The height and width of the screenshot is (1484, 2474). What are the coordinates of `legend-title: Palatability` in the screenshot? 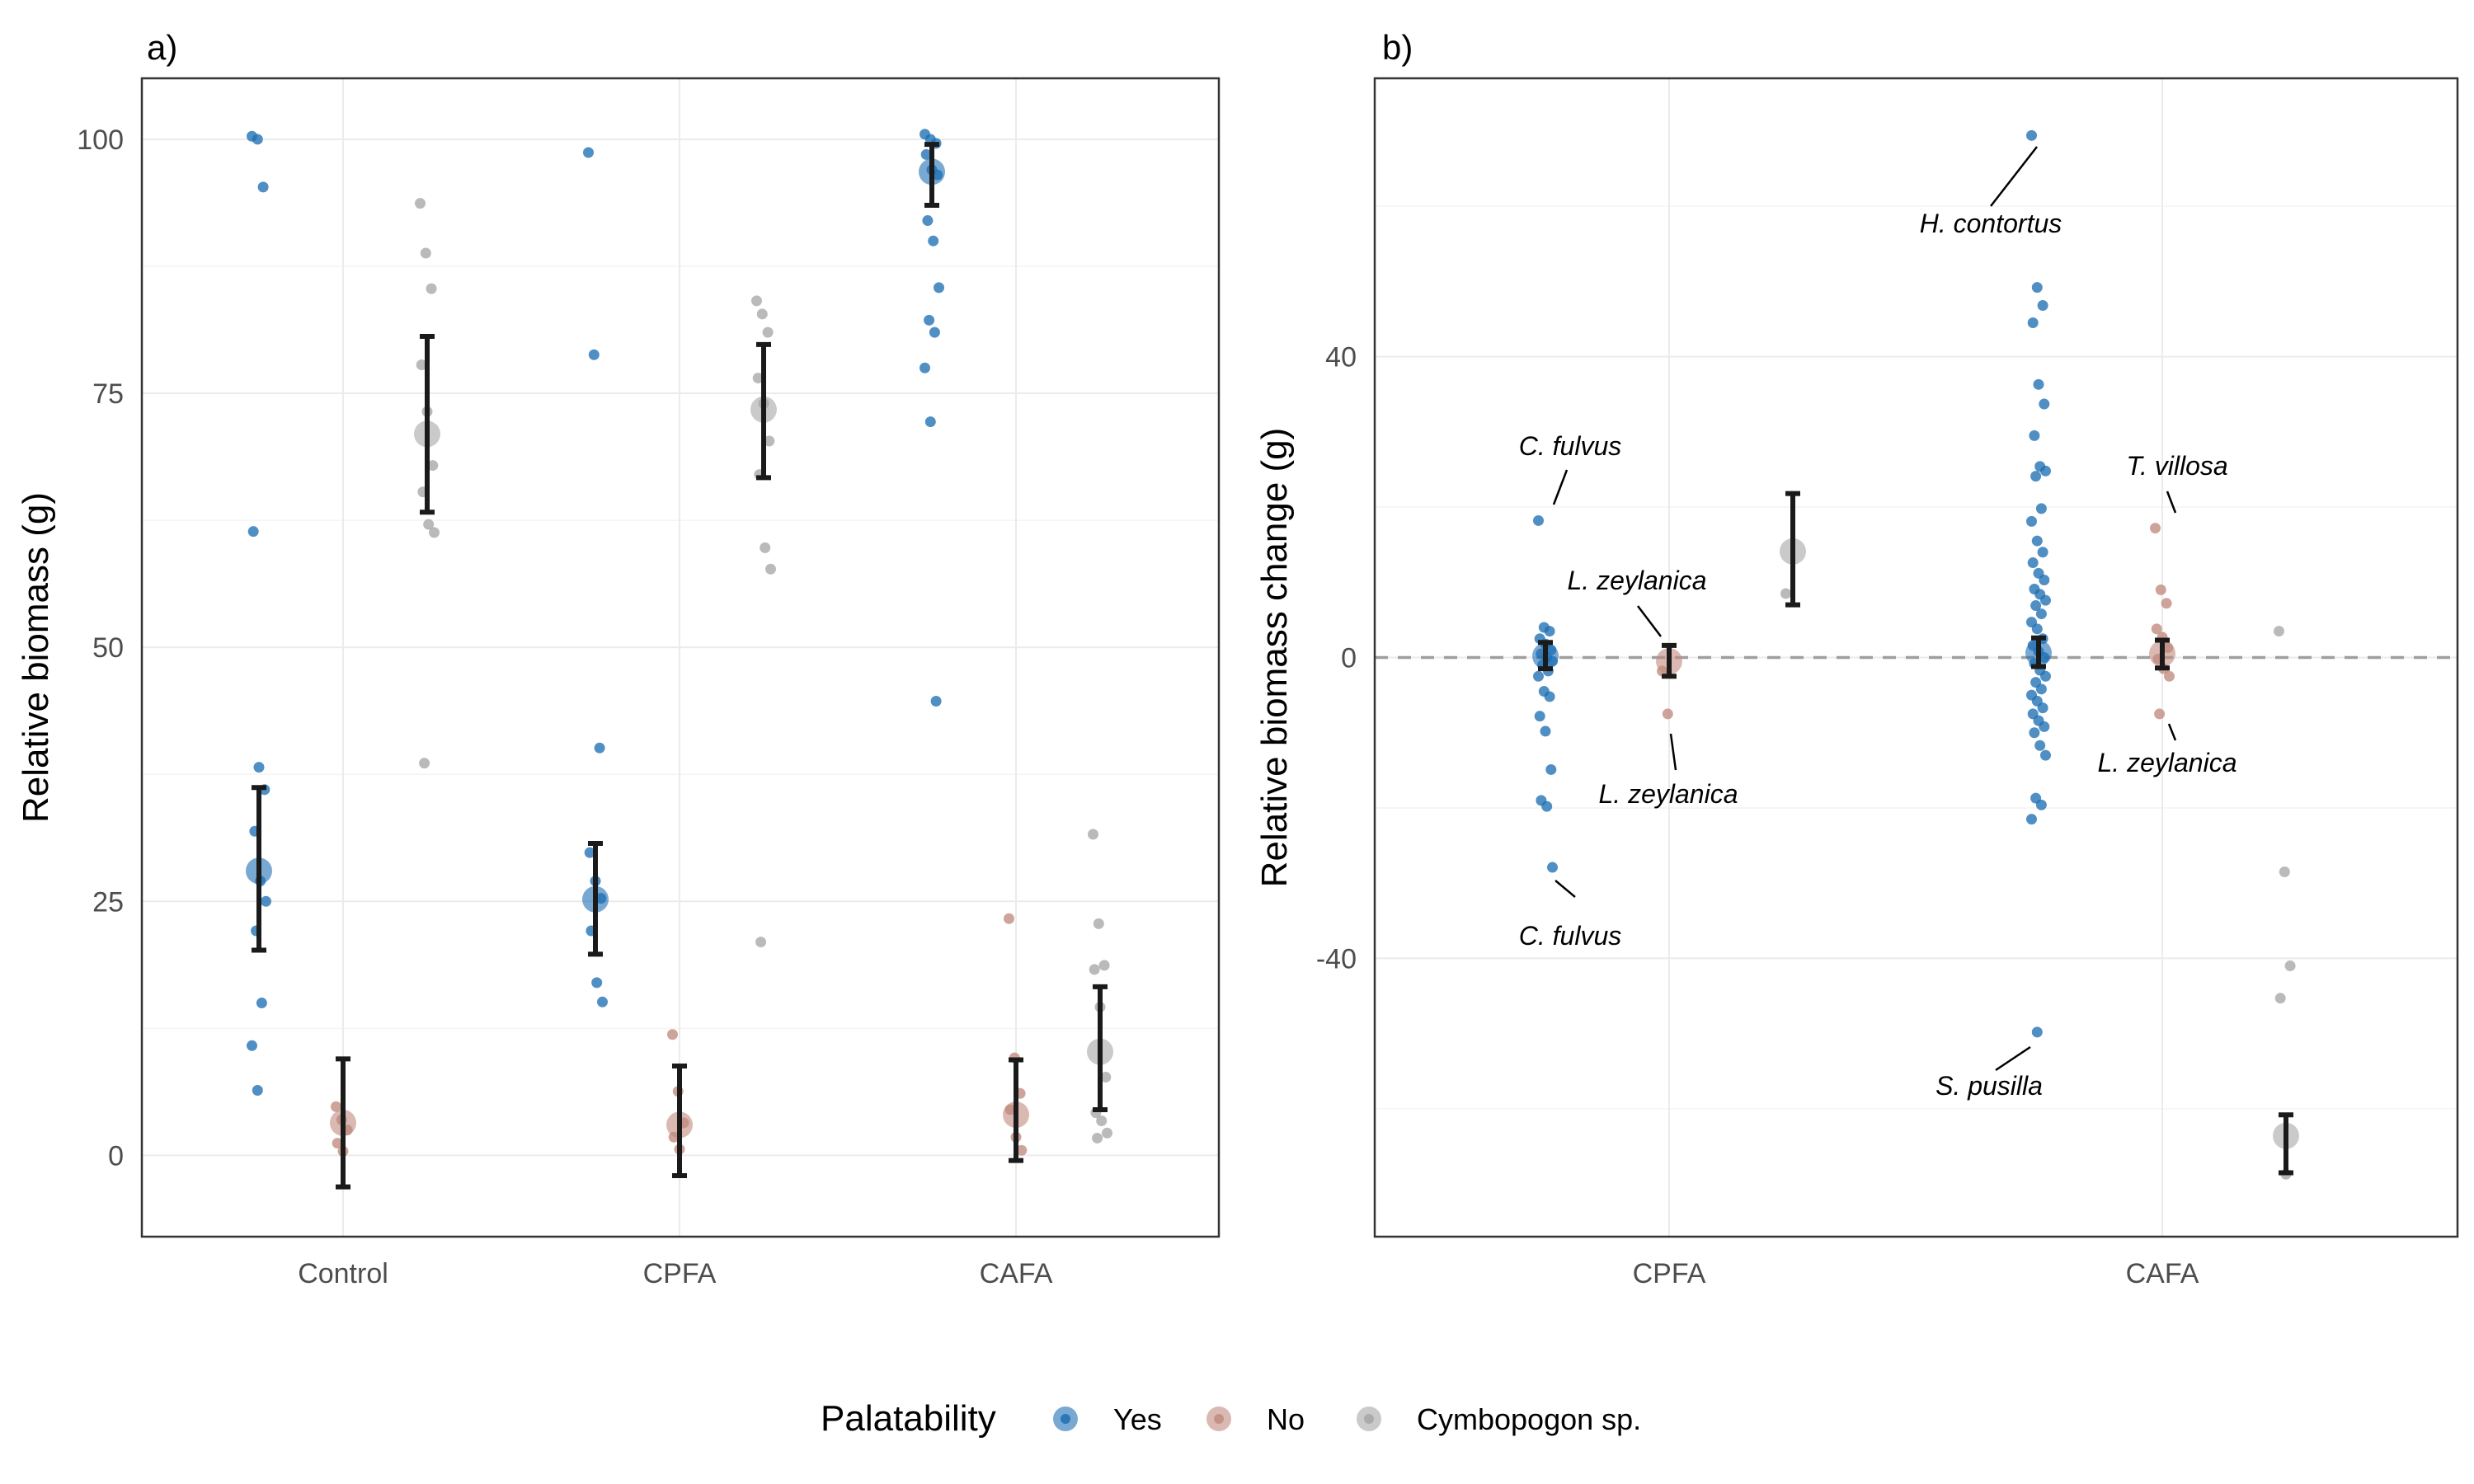 It's located at (908, 1418).